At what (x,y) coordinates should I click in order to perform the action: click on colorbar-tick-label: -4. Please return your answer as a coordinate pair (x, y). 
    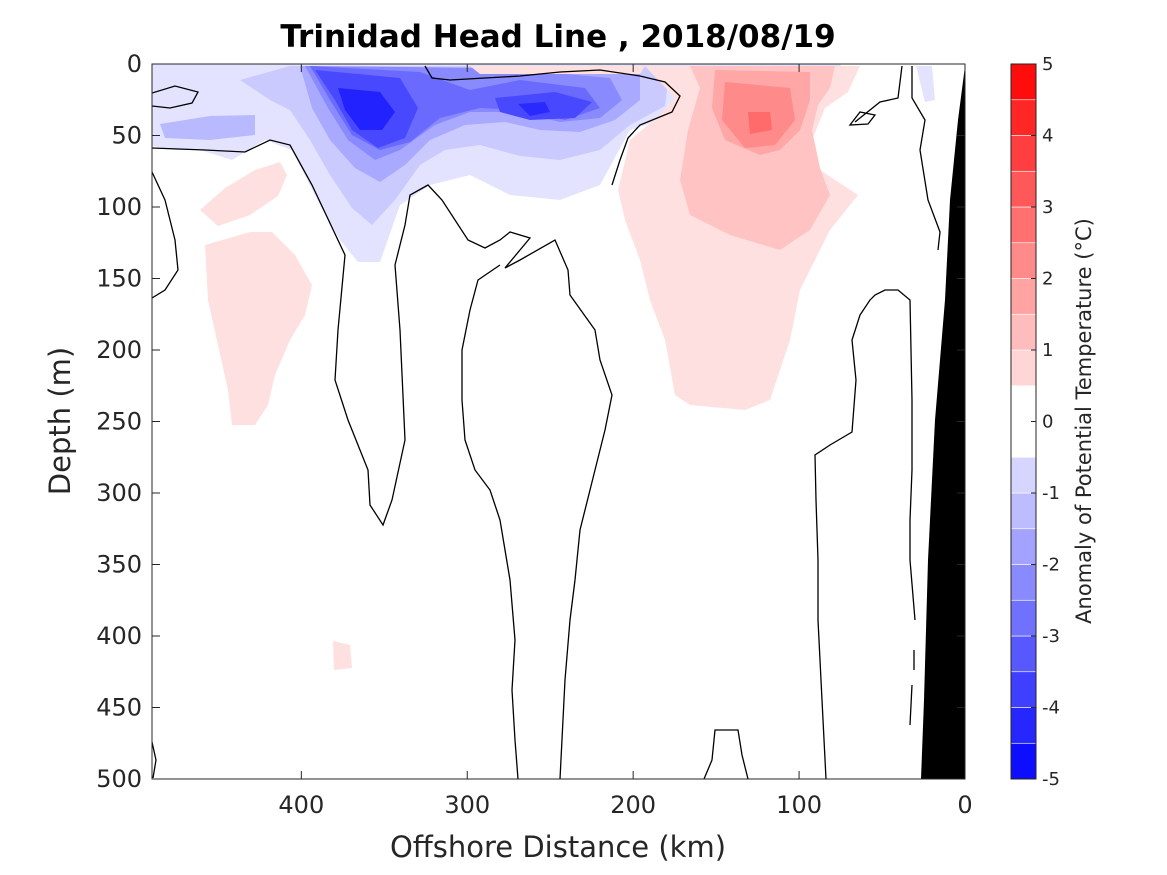
    Looking at the image, I should click on (1051, 708).